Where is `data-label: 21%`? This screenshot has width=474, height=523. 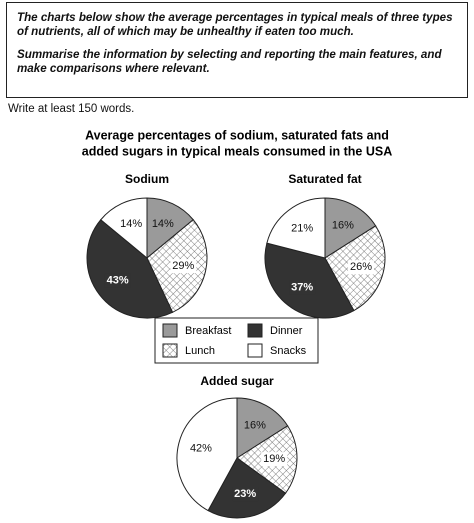
data-label: 21% is located at coordinates (302, 229).